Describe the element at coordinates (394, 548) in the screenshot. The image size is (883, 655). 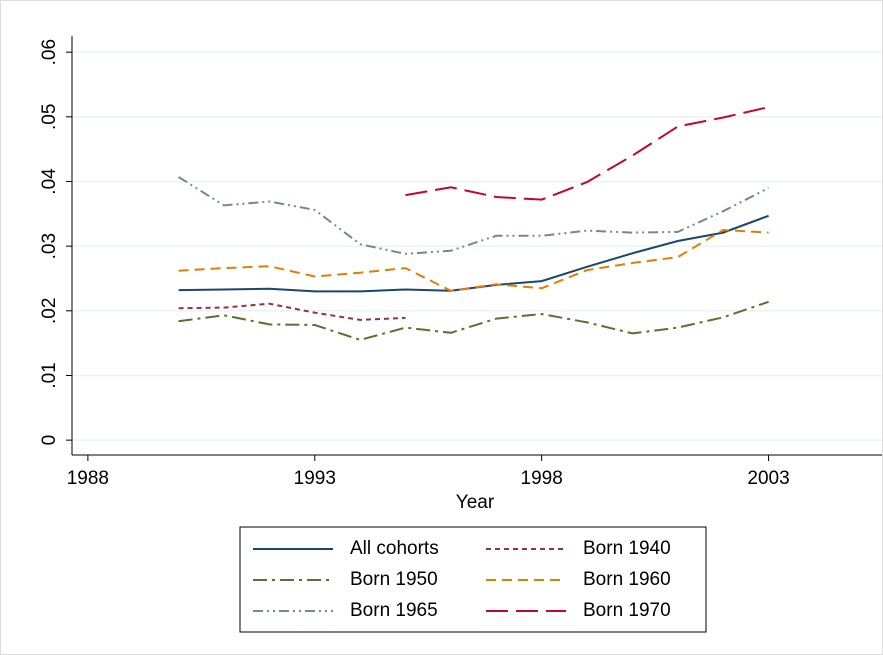
I see `legend-label: All cohorts` at that location.